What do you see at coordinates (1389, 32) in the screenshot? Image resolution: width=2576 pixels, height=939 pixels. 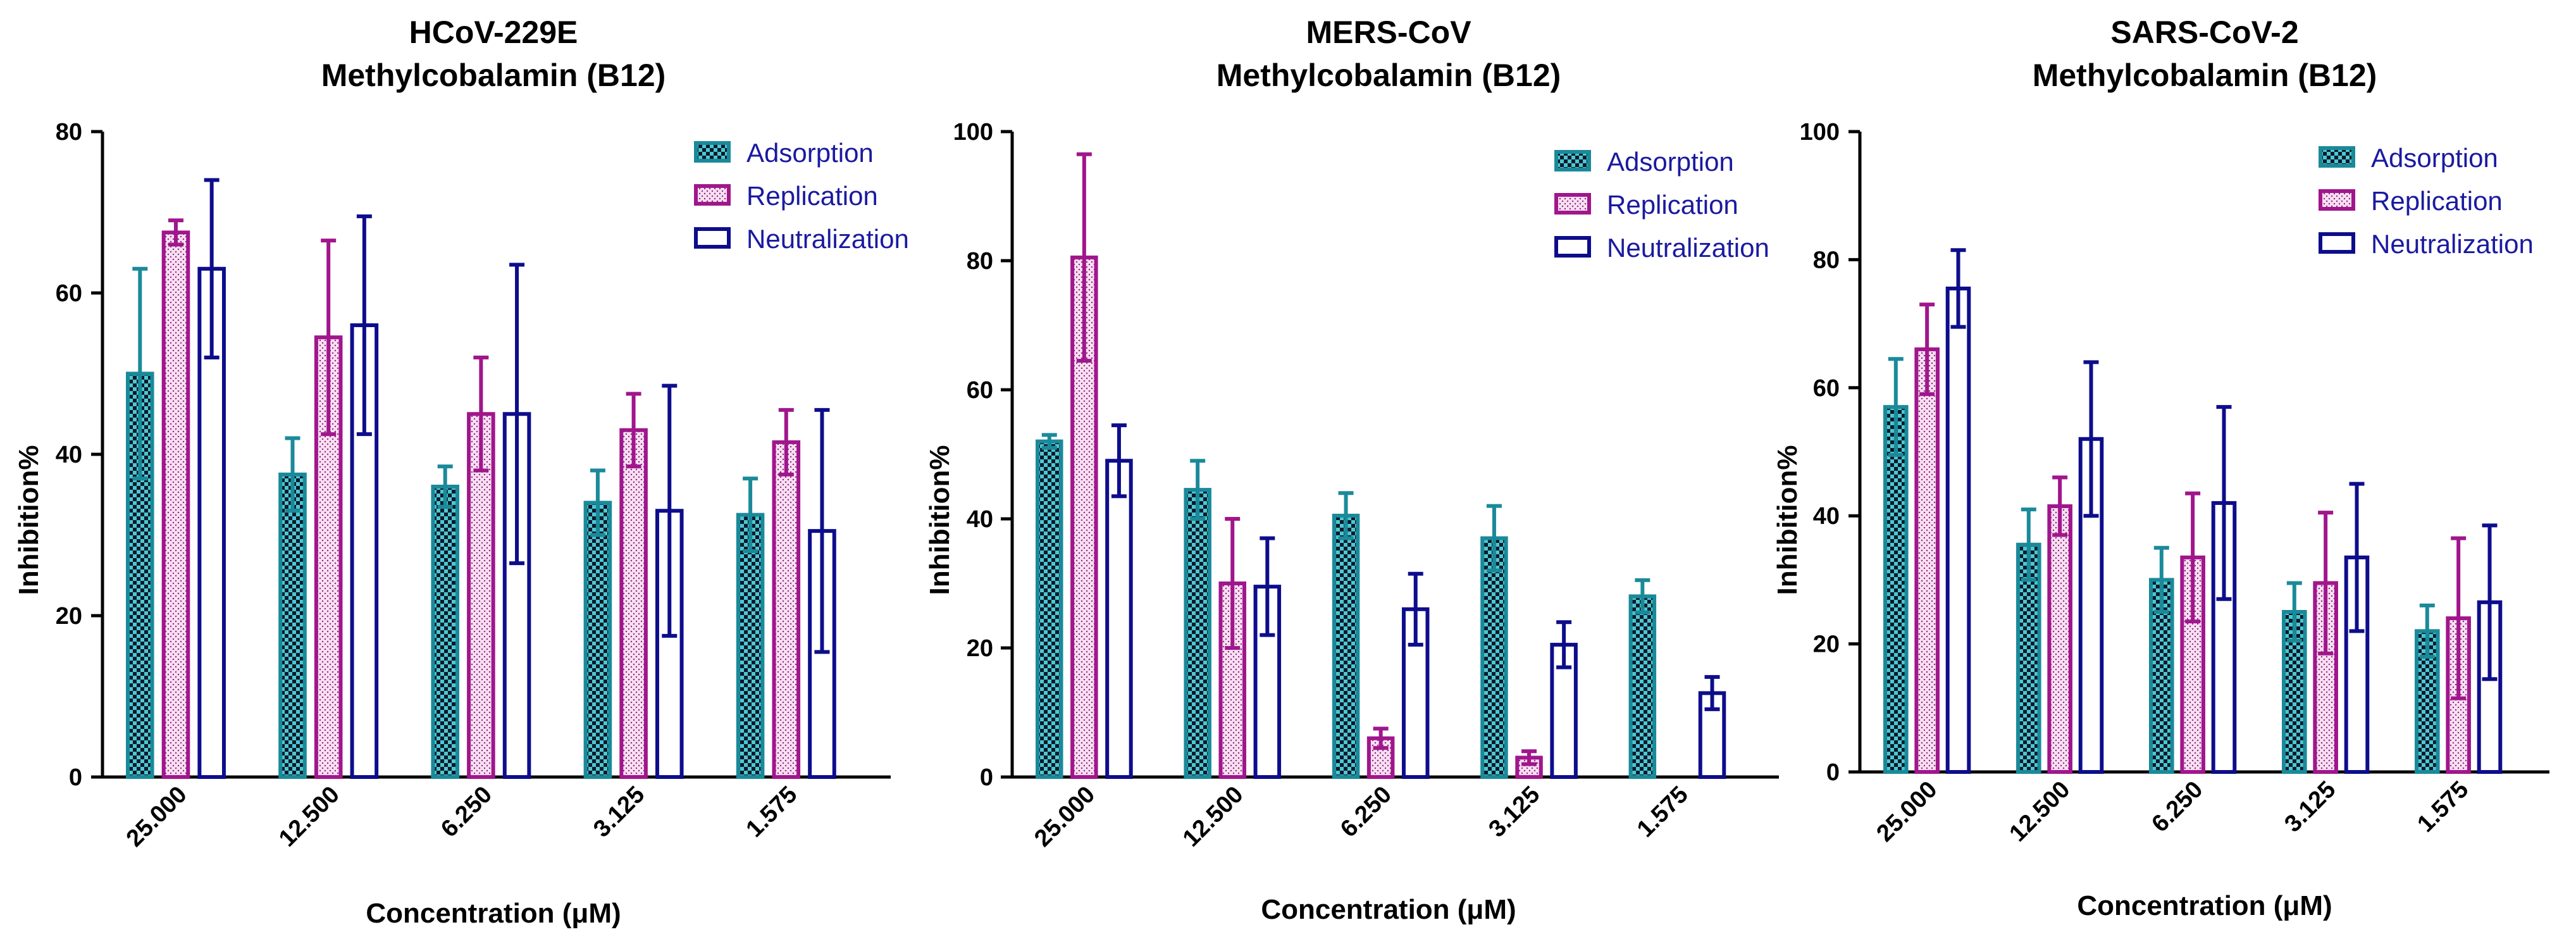 I see `chart-title-line1: MERS-CoV` at bounding box center [1389, 32].